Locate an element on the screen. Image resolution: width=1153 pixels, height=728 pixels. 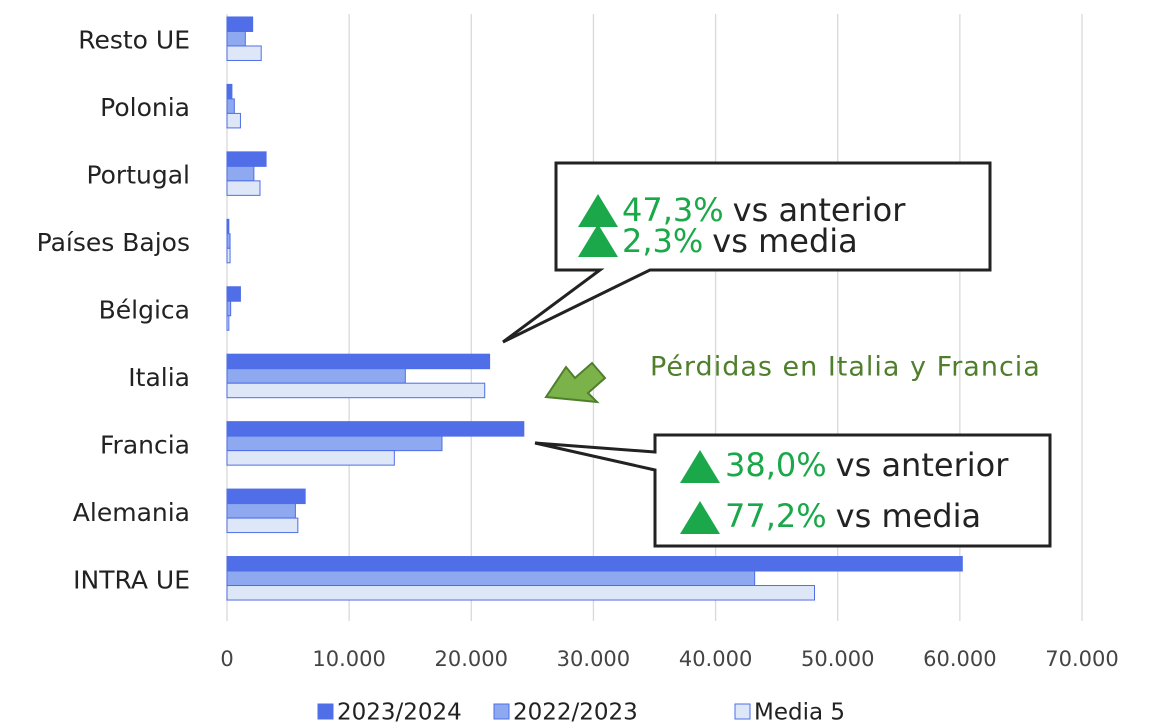
x-tick-label: 70.000 is located at coordinates (1081, 659).